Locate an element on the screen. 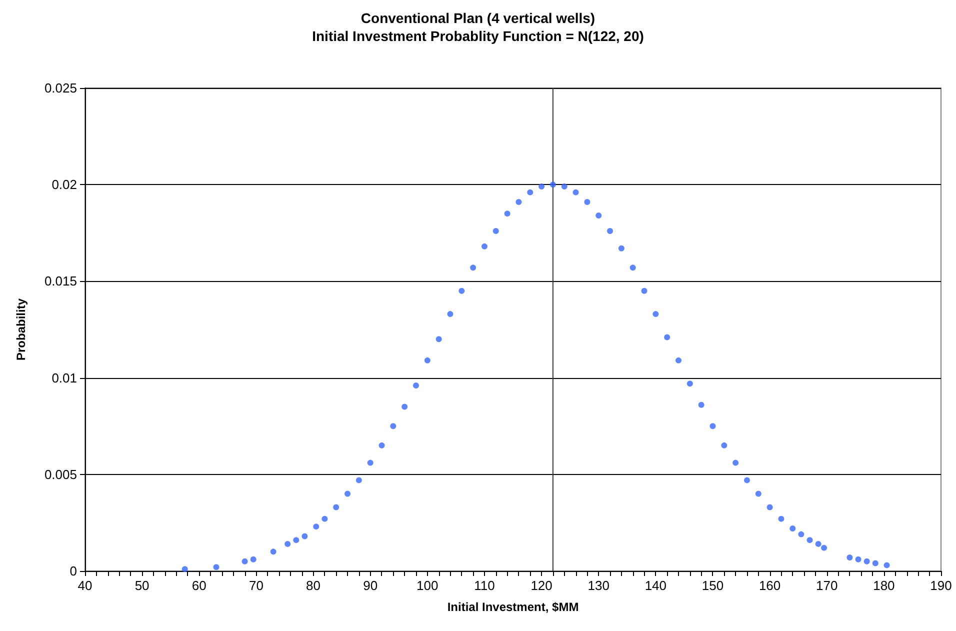 The width and height of the screenshot is (956, 631). x-tick-label: 160 is located at coordinates (769, 585).